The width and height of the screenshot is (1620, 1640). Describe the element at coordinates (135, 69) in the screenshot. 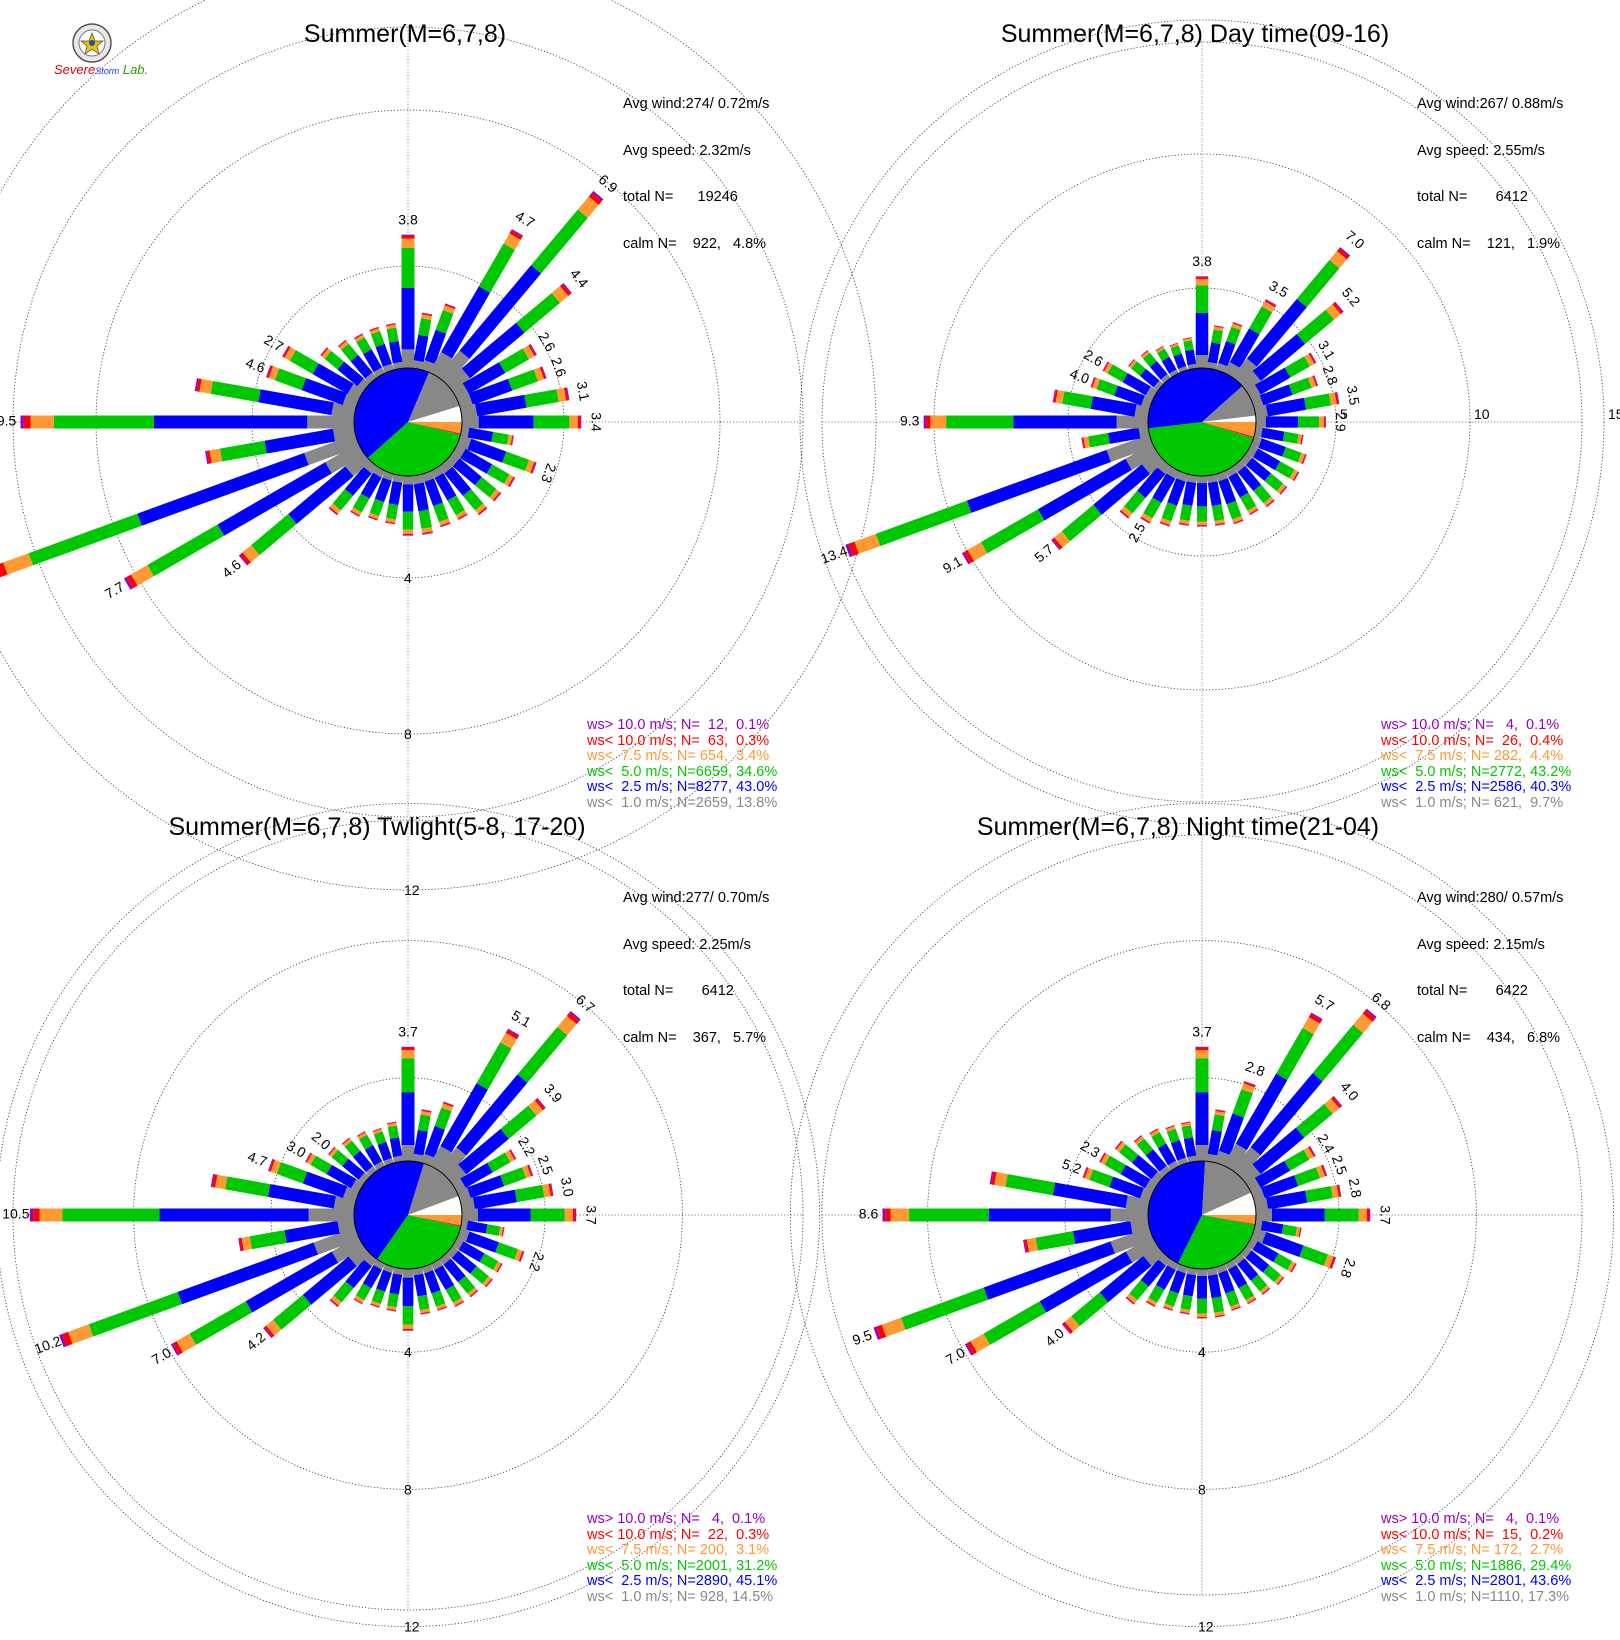

I see `logo-text-lab: Lab.` at that location.